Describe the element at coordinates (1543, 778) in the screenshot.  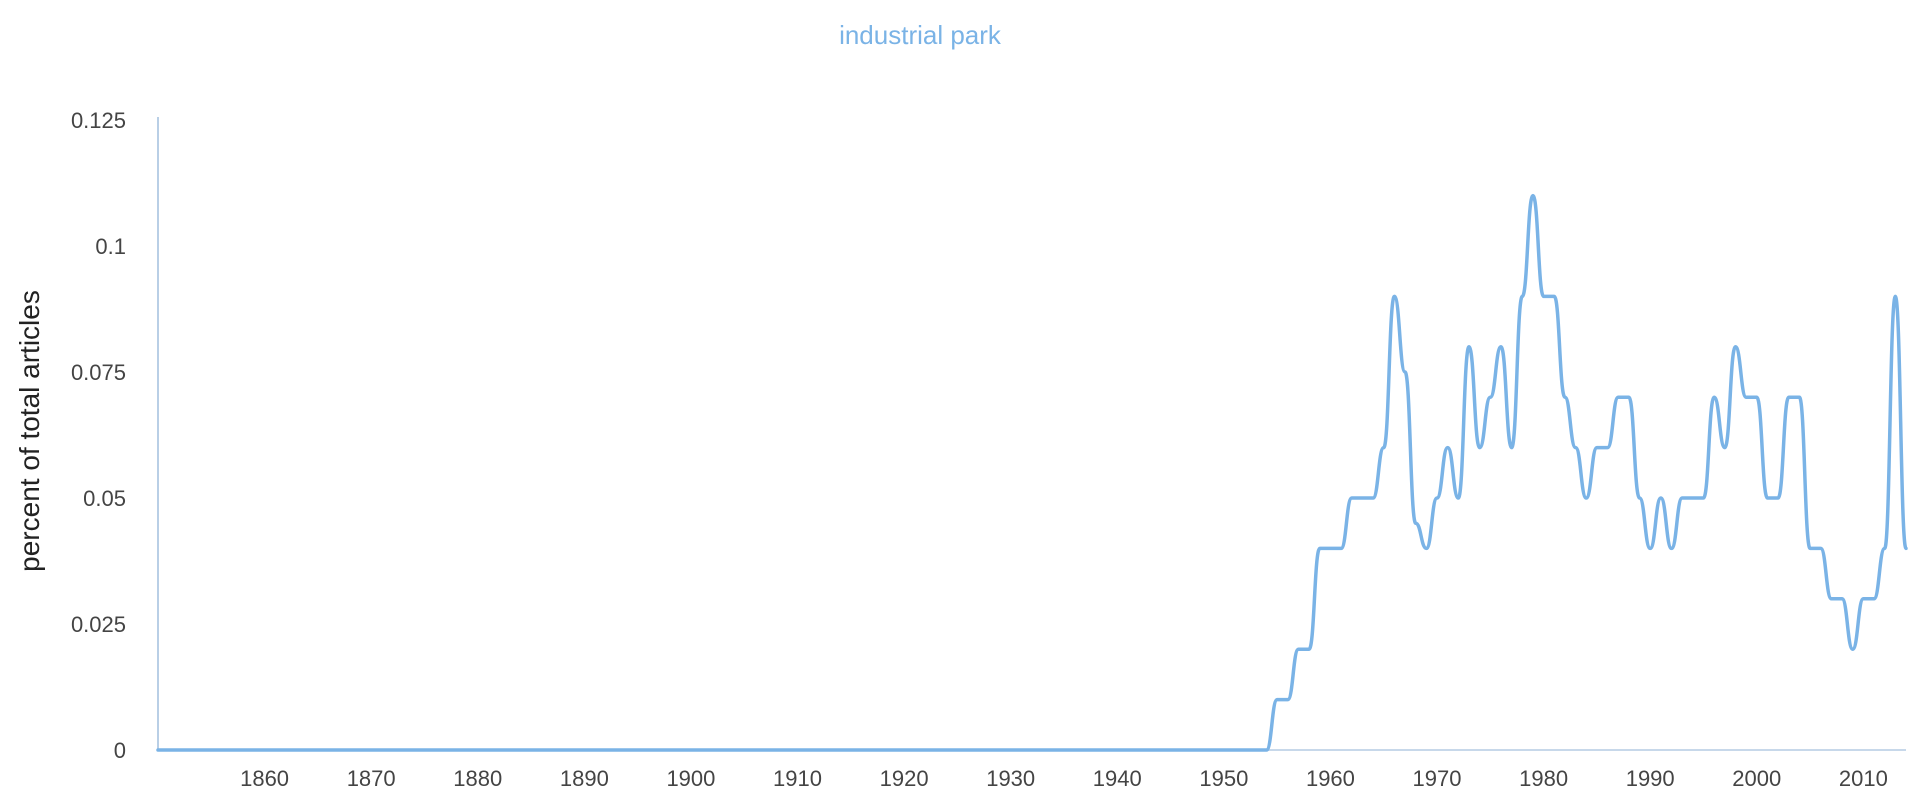
I see `x-tick-label: 1980` at that location.